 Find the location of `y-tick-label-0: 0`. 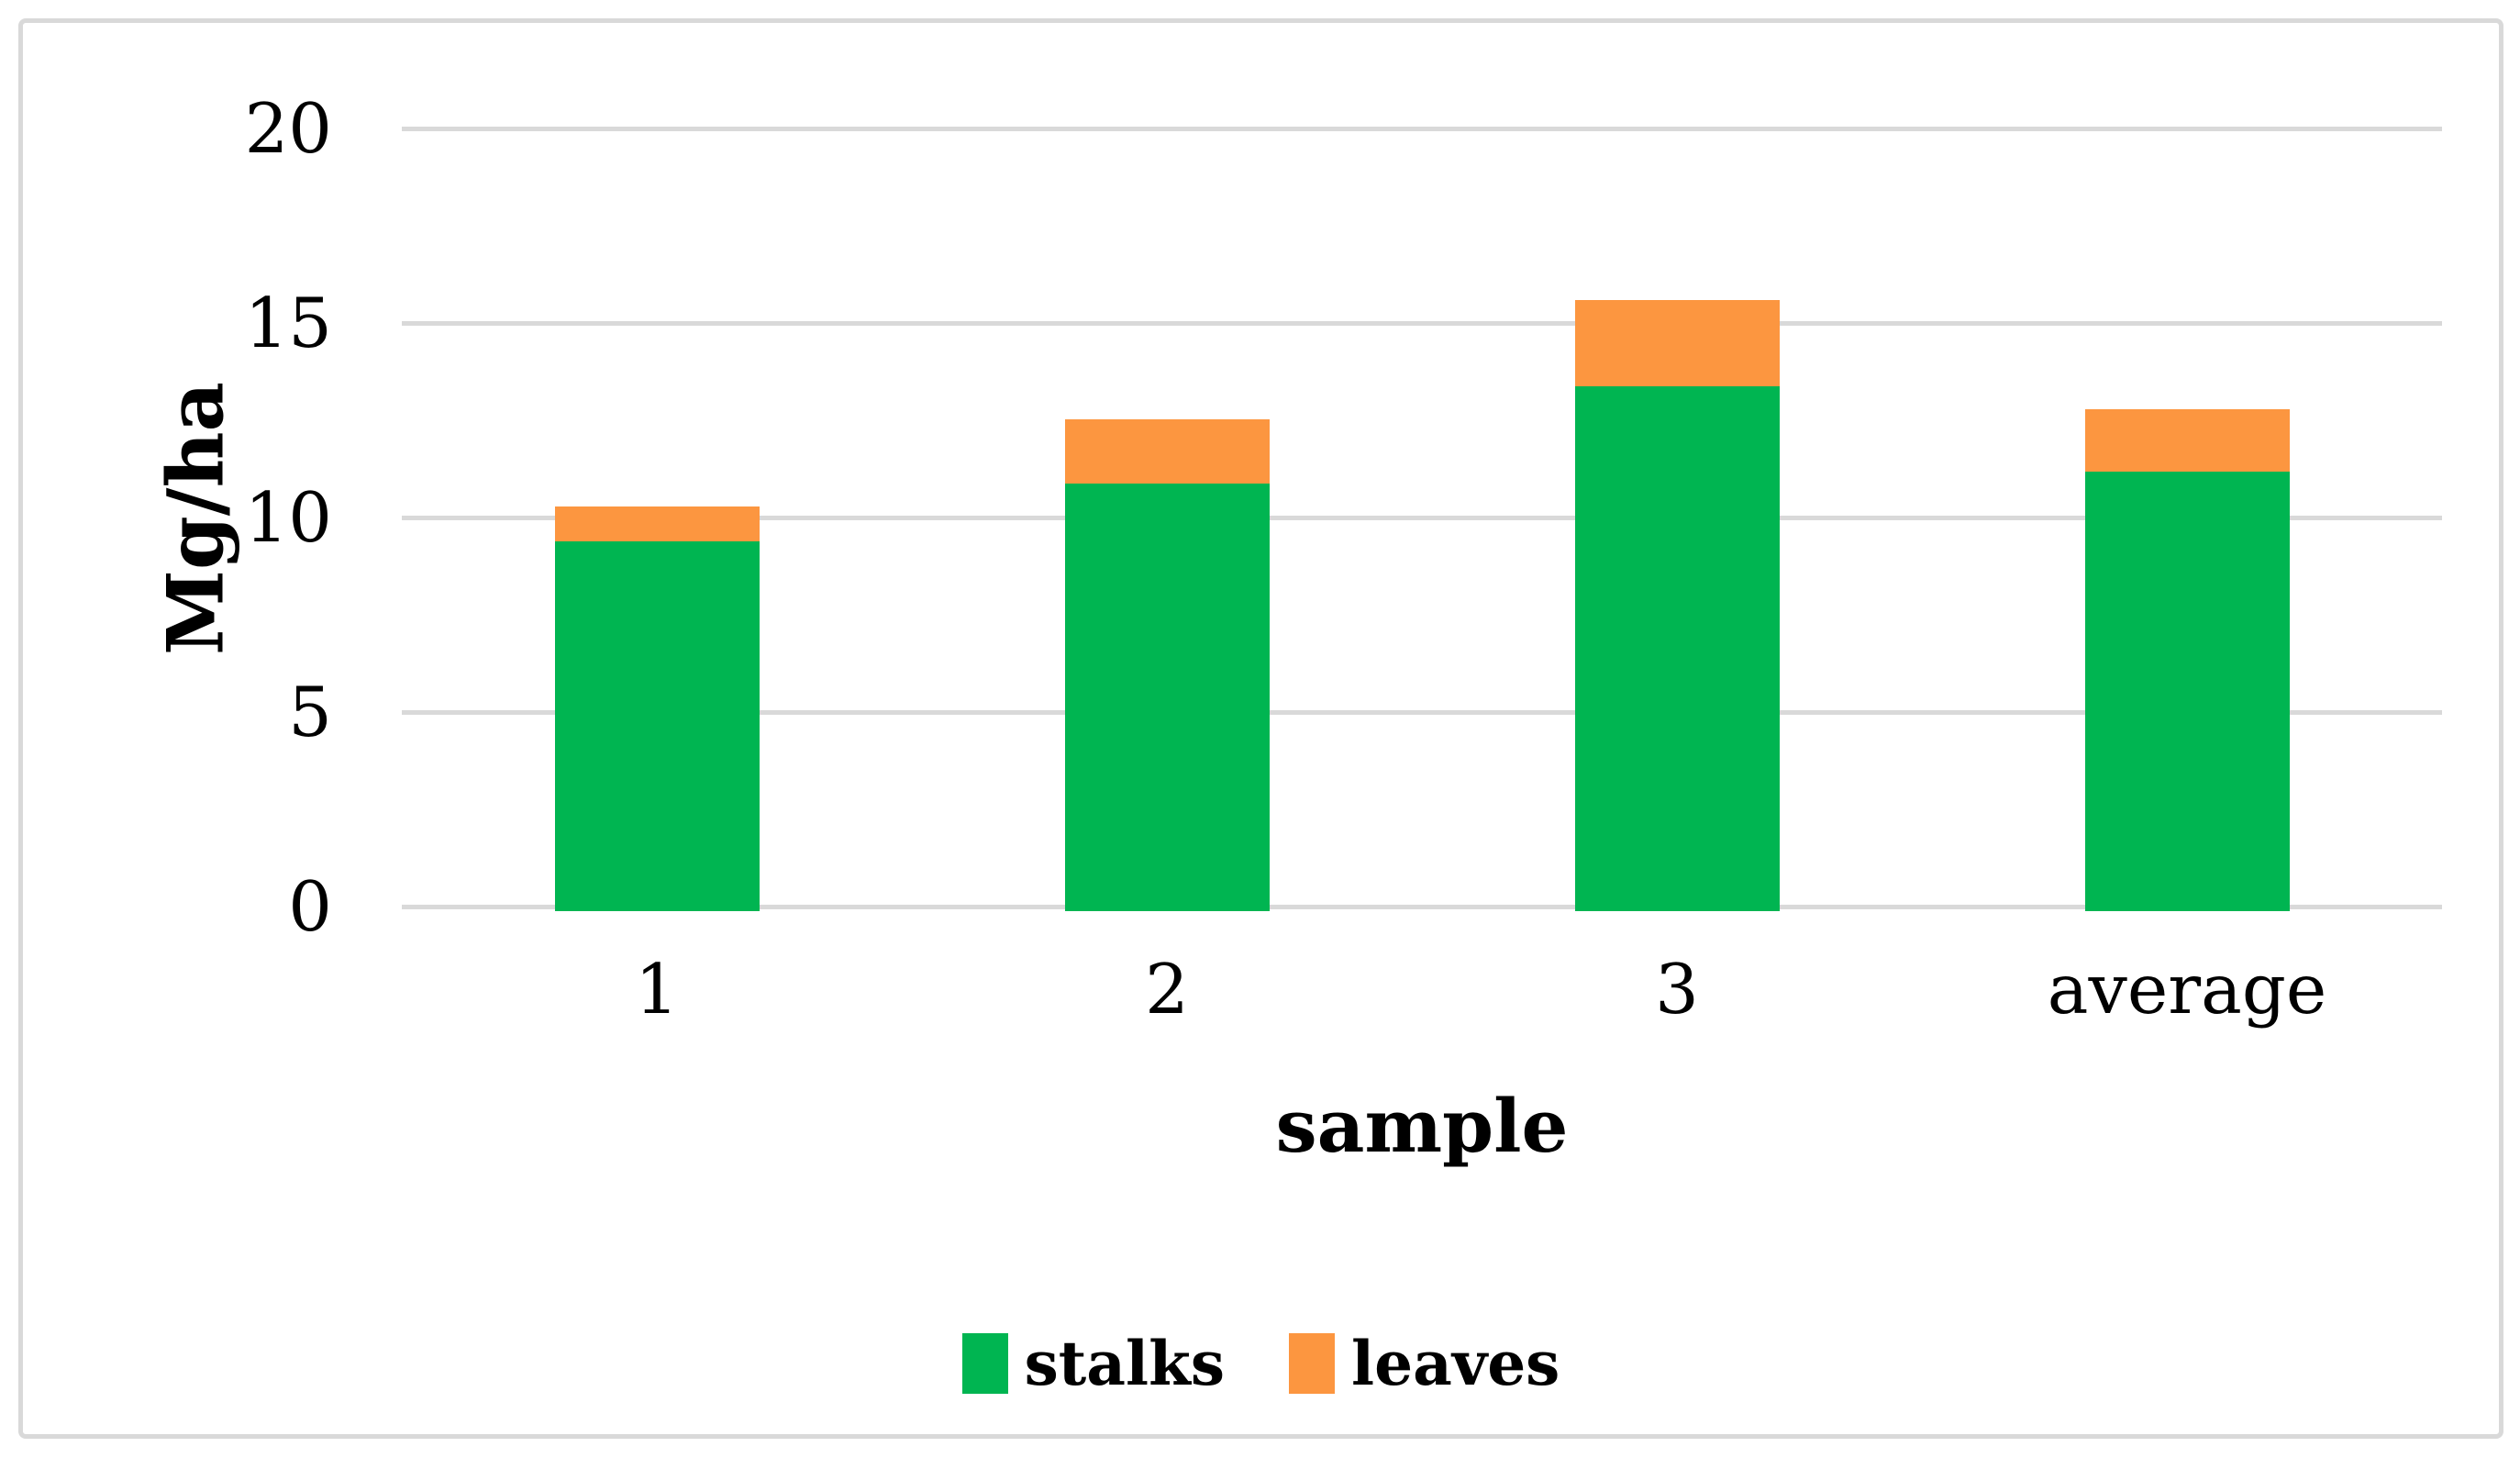

y-tick-label-0: 0 is located at coordinates (310, 906).